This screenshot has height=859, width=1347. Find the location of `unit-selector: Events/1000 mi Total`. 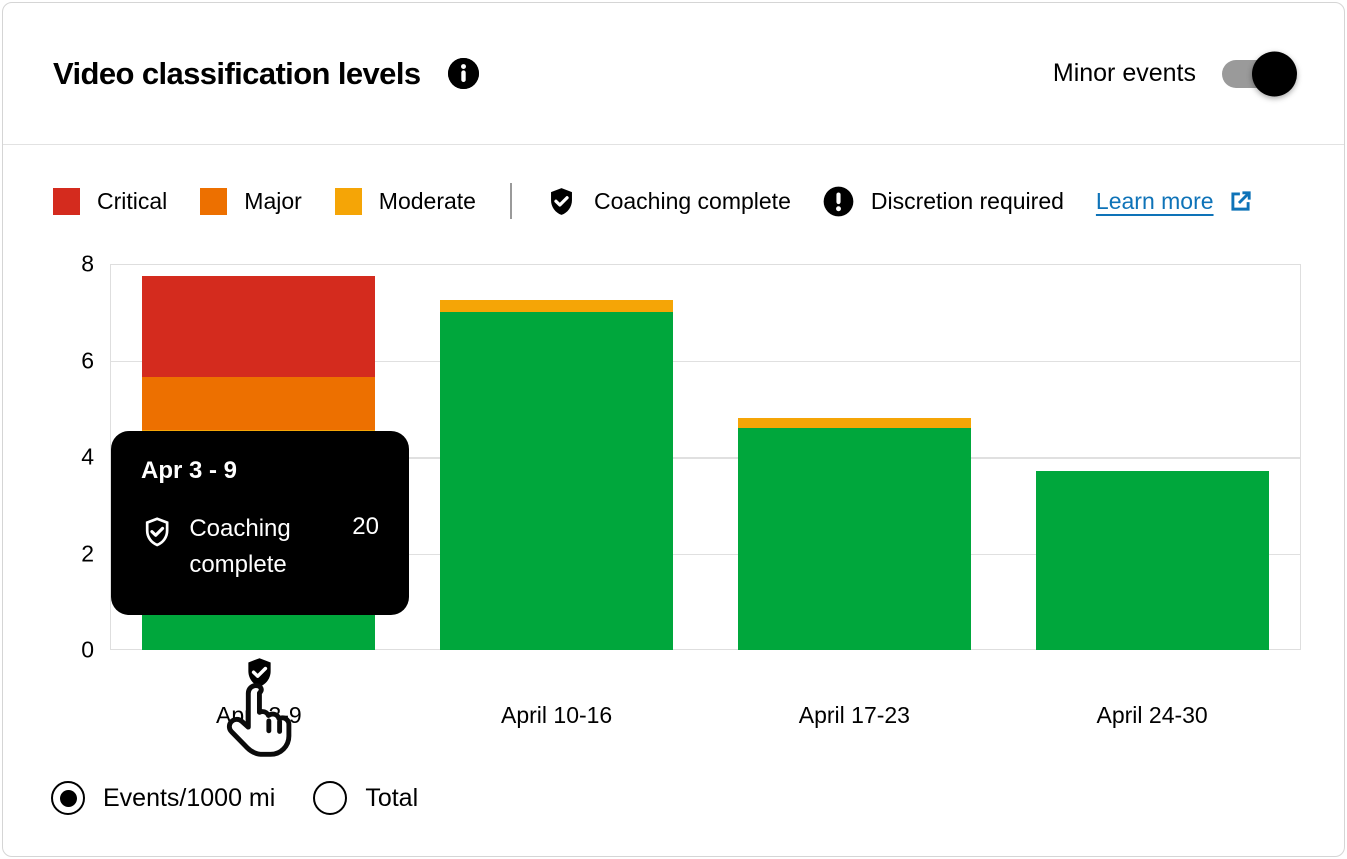

unit-selector: Events/1000 mi Total is located at coordinates (234, 798).